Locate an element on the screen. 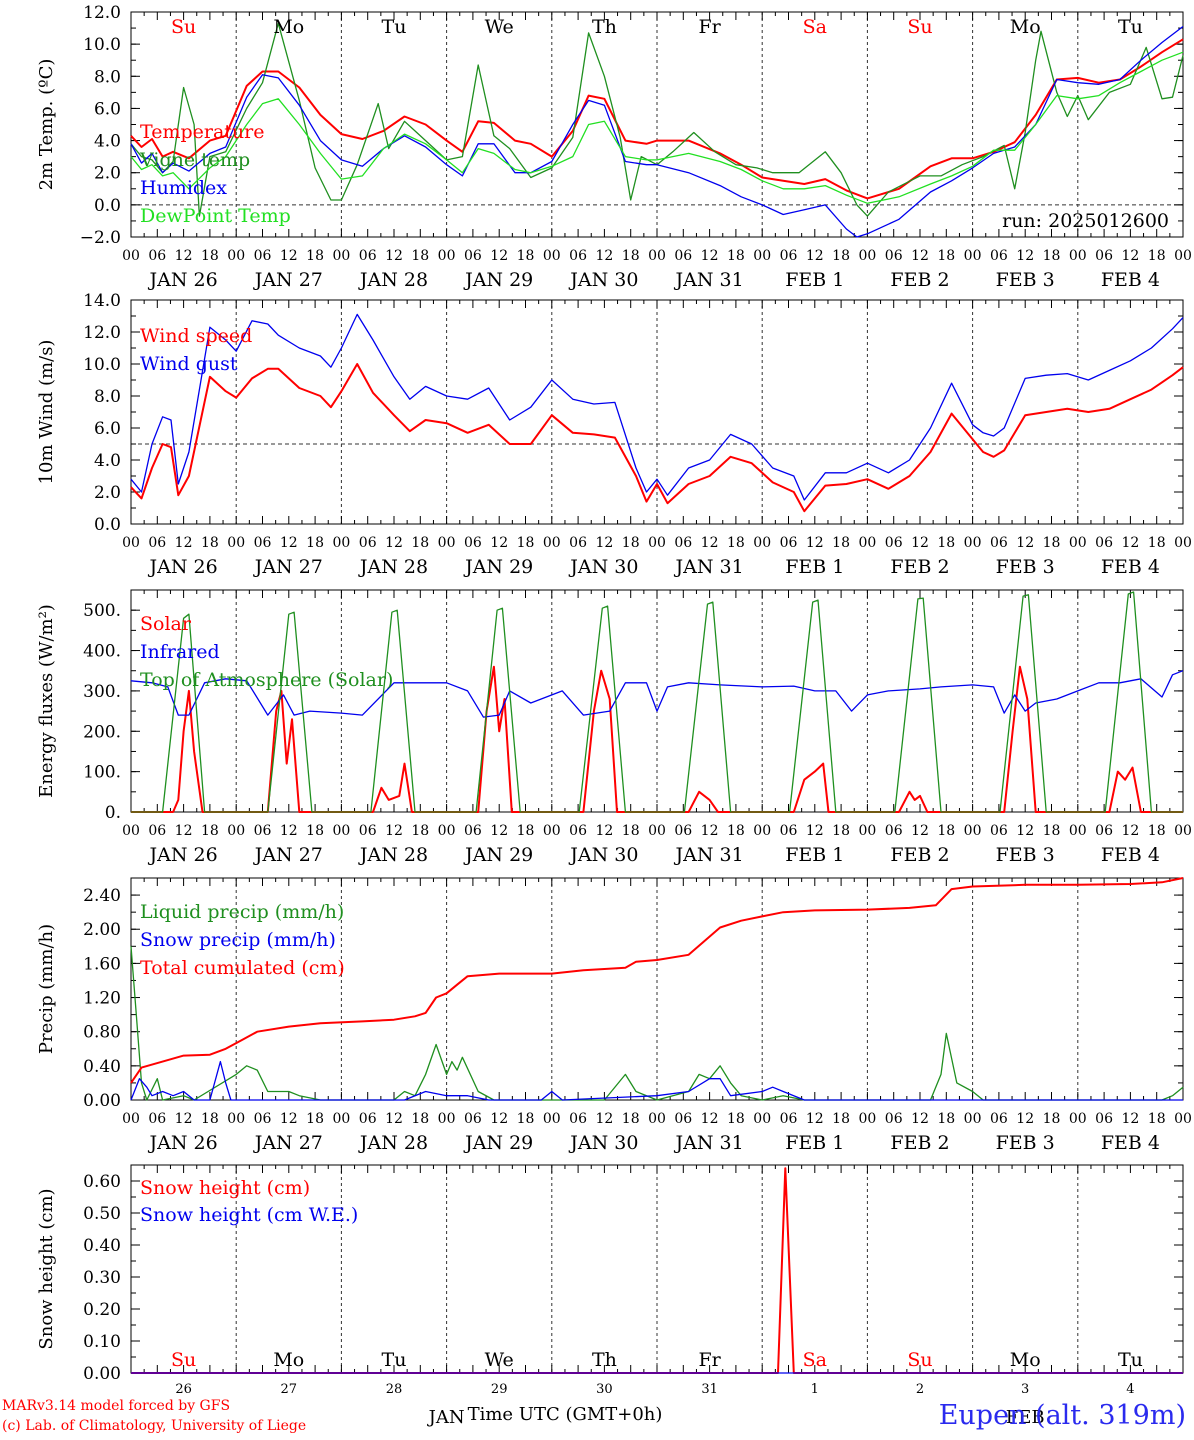  legend-entry: Top of Atmosphere (Solar) is located at coordinates (266, 680).